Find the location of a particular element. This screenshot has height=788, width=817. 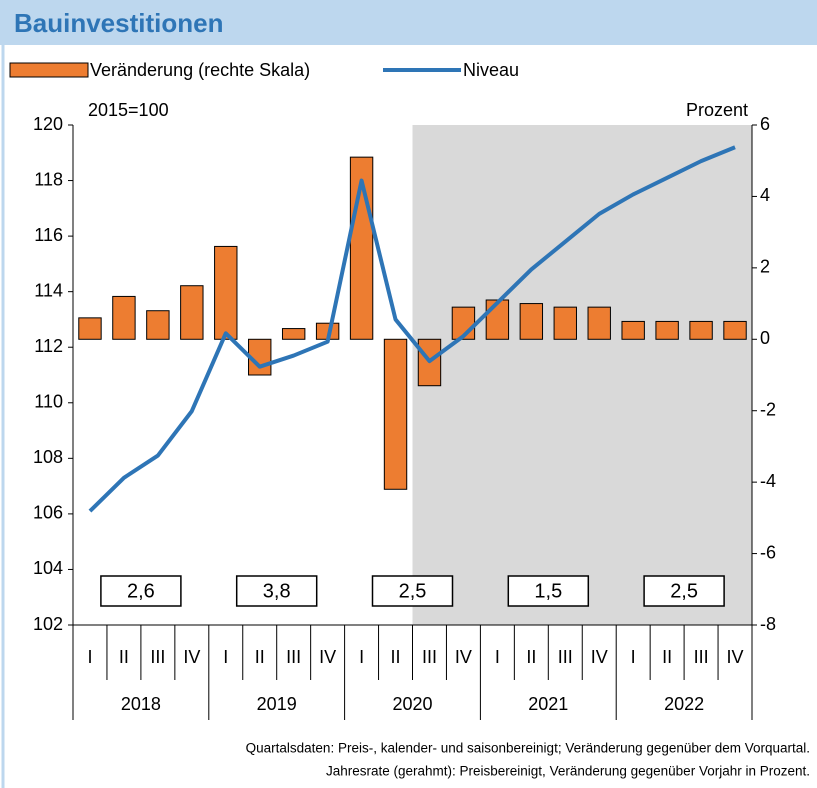

y-tick-label: 112 is located at coordinates (48, 346).